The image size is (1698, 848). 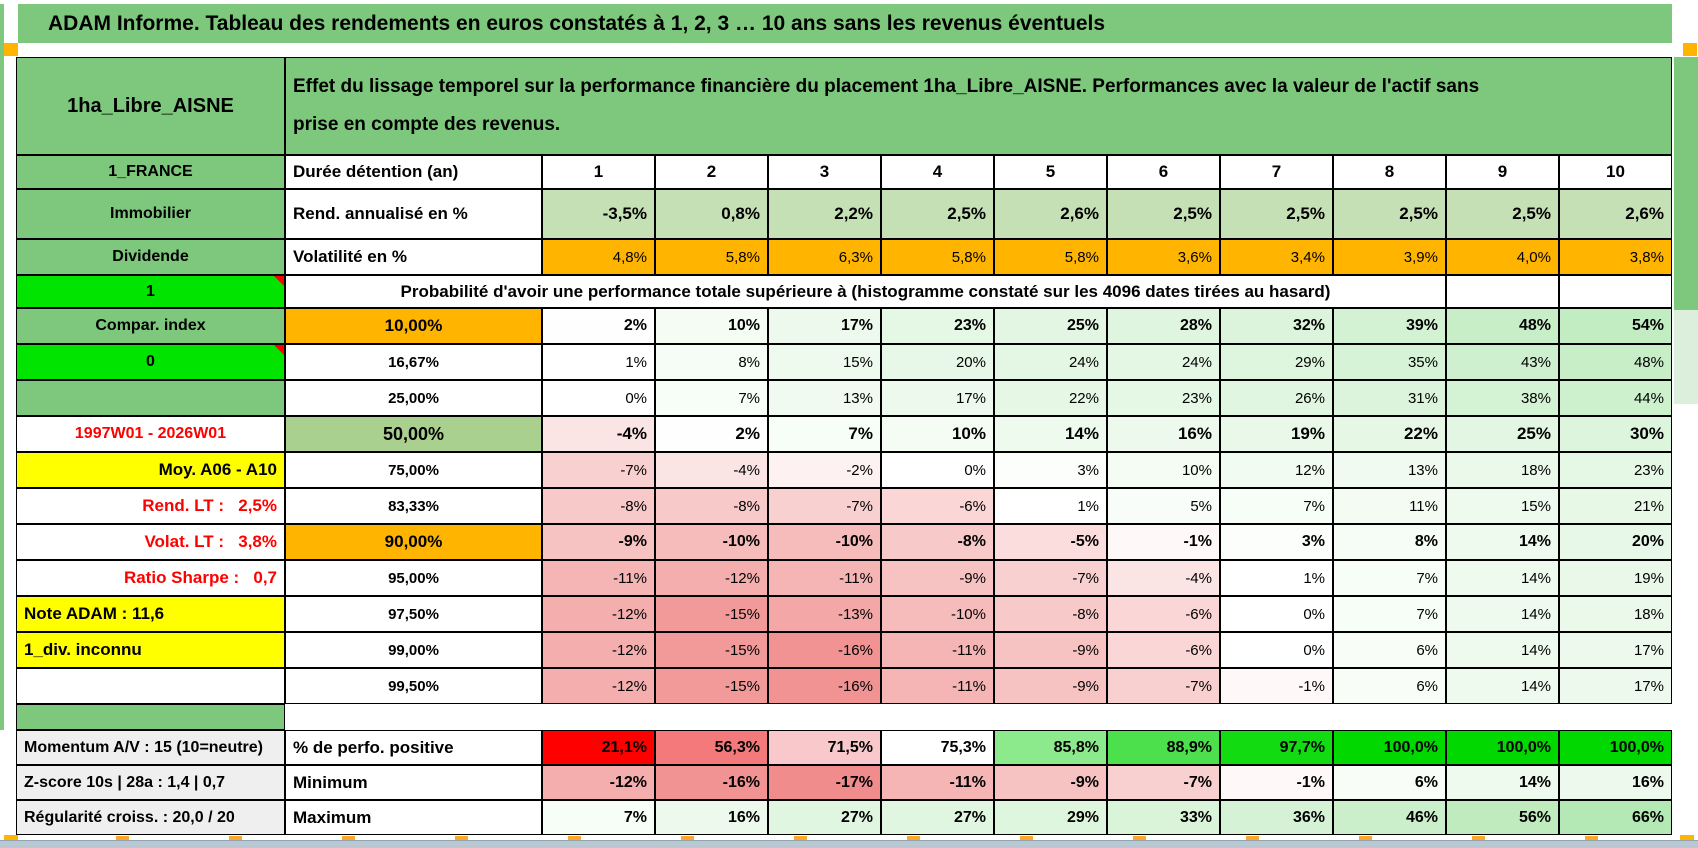 I want to click on value-cell: -15%, so click(x=711, y=686).